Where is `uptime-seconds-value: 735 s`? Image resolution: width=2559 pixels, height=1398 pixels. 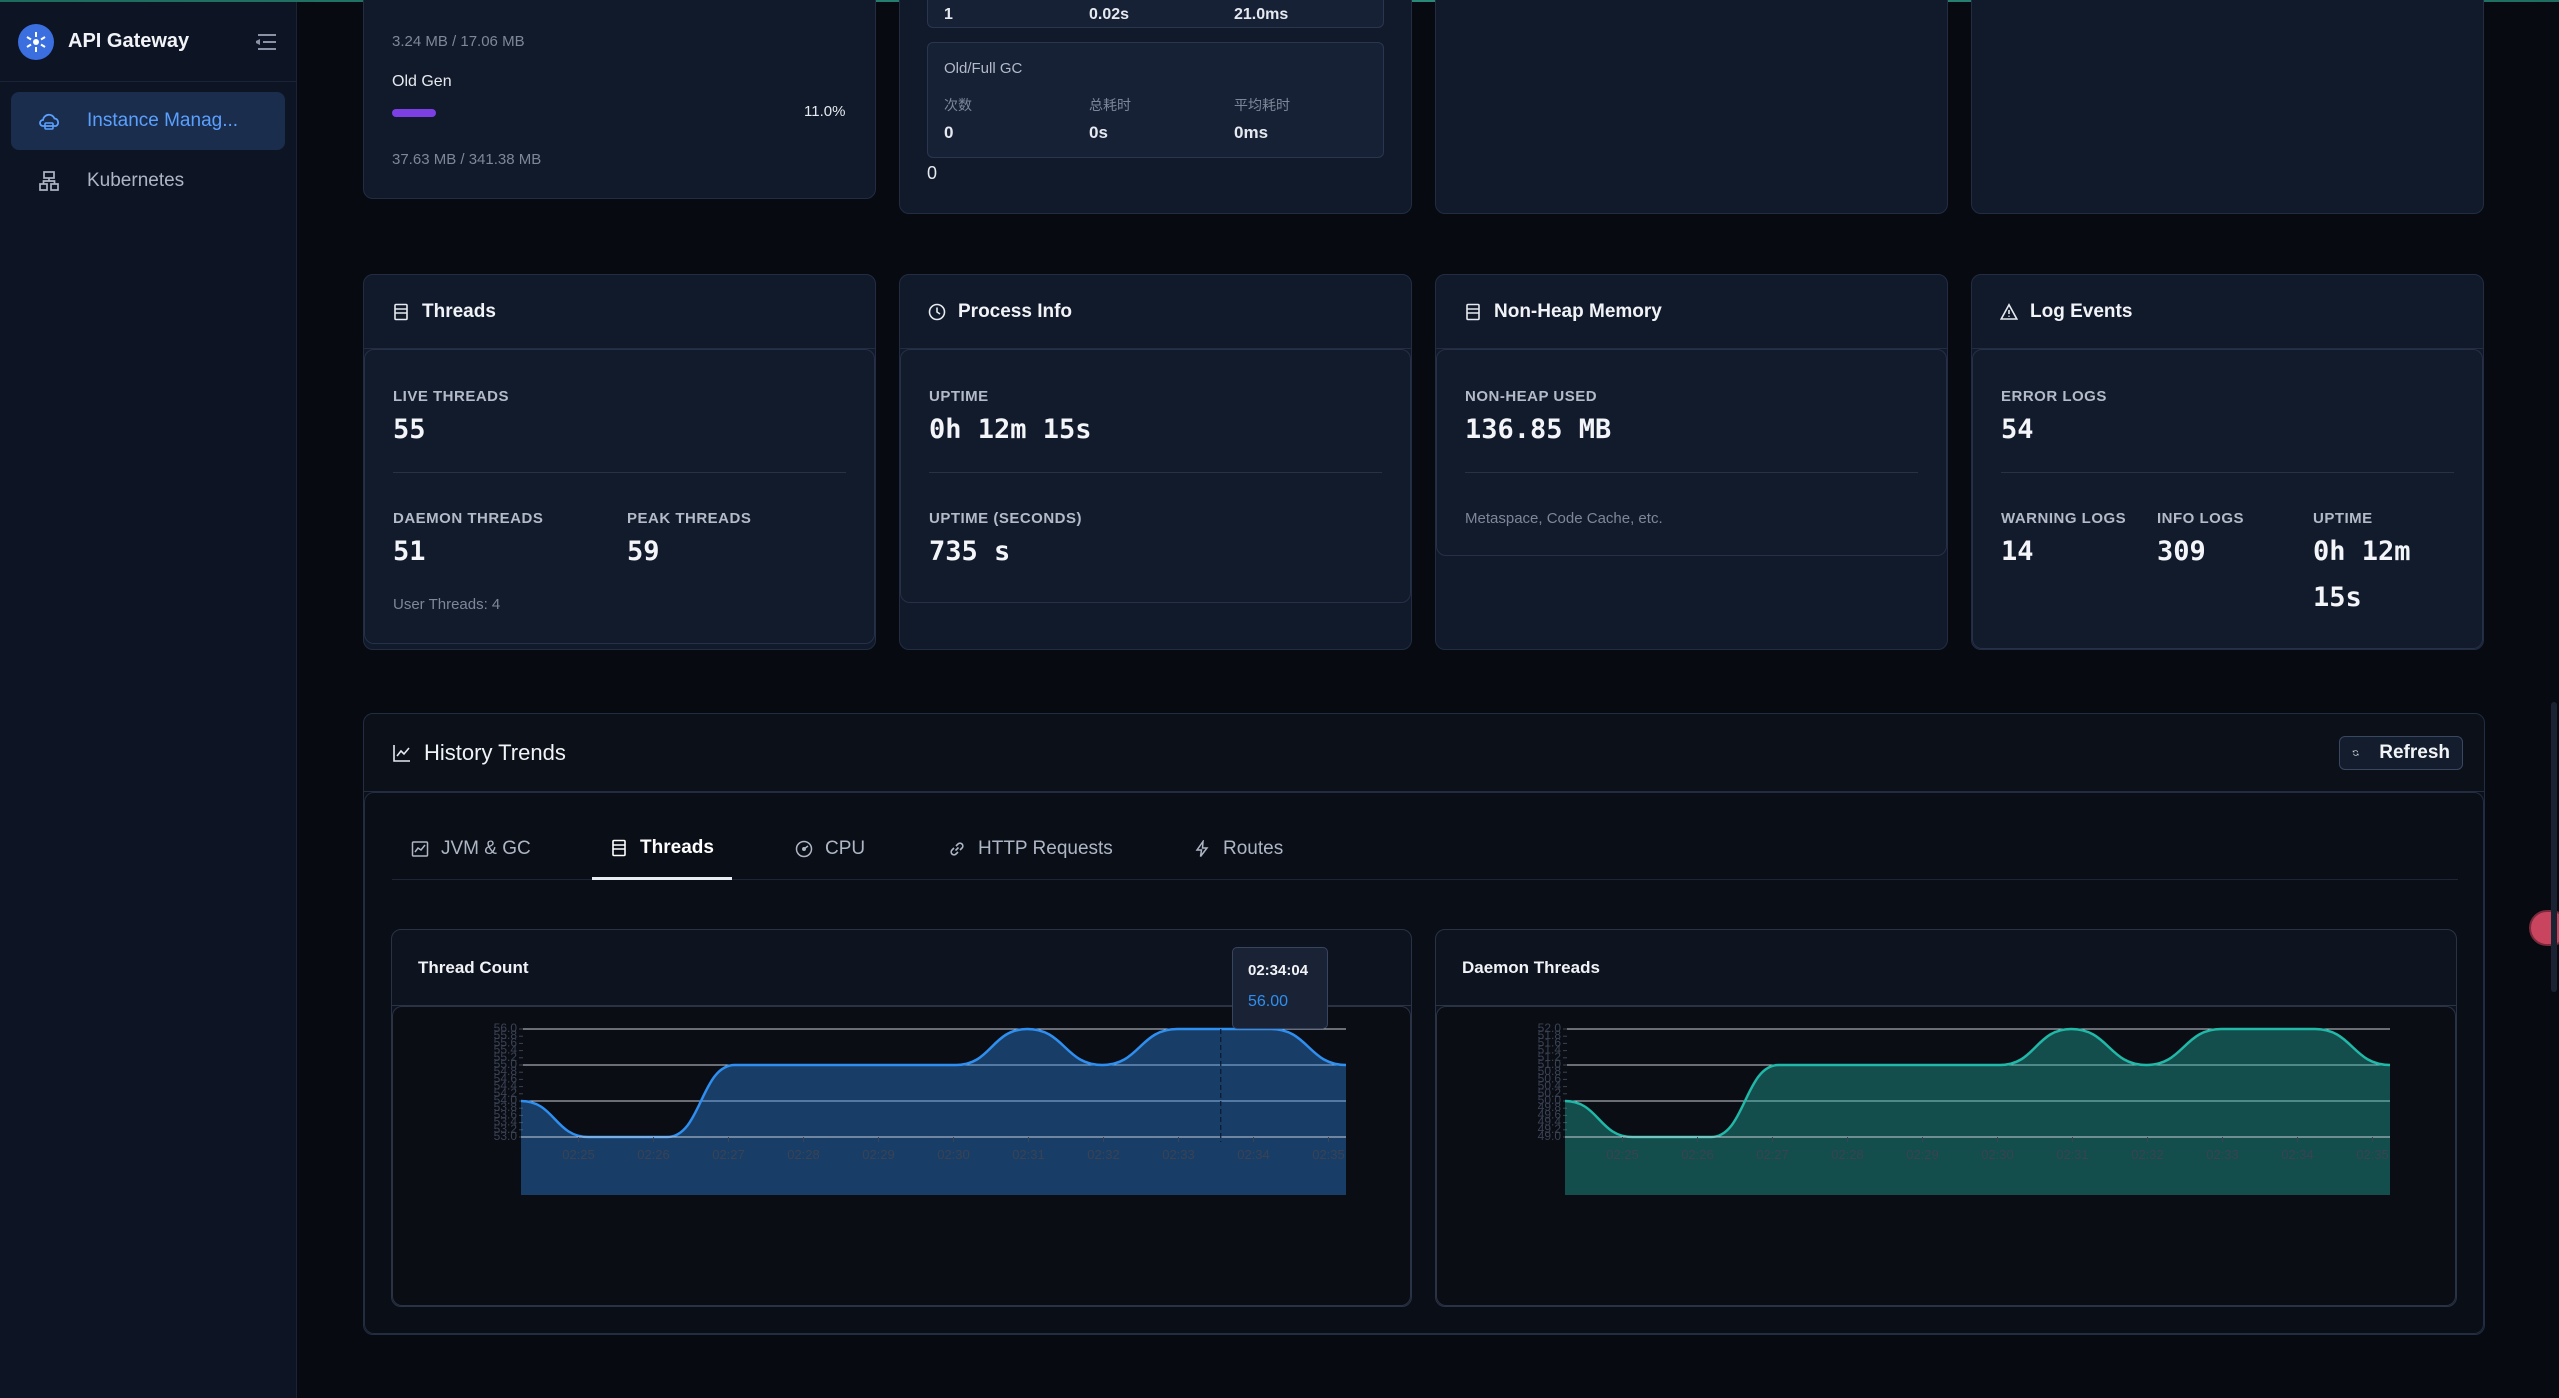 uptime-seconds-value: 735 s is located at coordinates (970, 551).